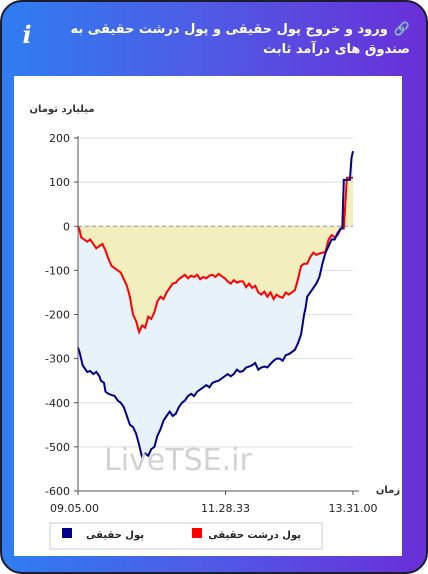  What do you see at coordinates (67, 533) in the screenshot?
I see `legend-swatch-real-money` at bounding box center [67, 533].